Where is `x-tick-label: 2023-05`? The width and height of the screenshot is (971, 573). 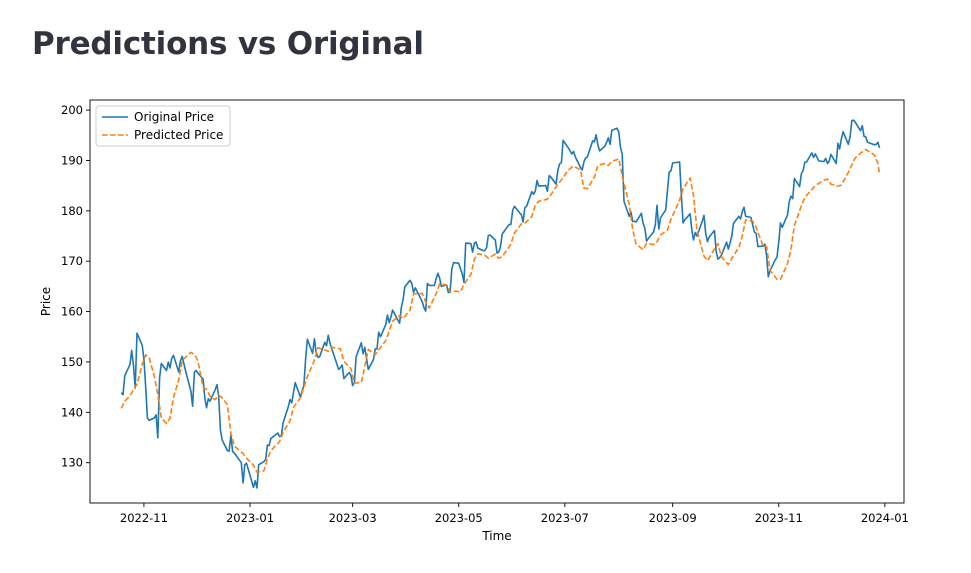
x-tick-label: 2023-05 is located at coordinates (459, 518).